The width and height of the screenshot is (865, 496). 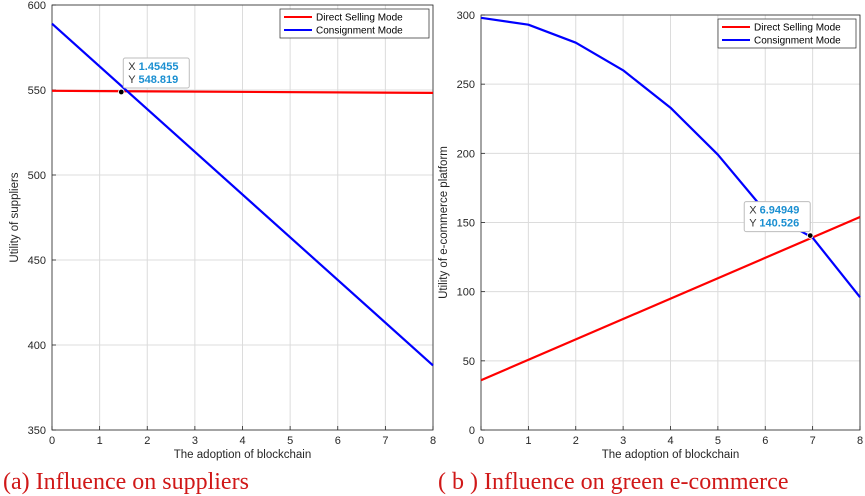 I want to click on datatip-y: Y 548.819, so click(x=153, y=80).